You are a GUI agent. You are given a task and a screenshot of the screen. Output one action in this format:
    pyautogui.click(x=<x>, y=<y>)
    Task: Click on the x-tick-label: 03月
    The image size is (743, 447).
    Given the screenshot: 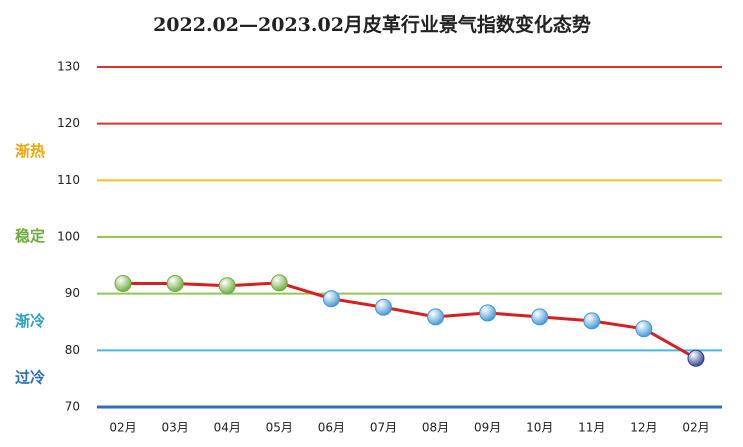 What is the action you would take?
    pyautogui.click(x=174, y=428)
    